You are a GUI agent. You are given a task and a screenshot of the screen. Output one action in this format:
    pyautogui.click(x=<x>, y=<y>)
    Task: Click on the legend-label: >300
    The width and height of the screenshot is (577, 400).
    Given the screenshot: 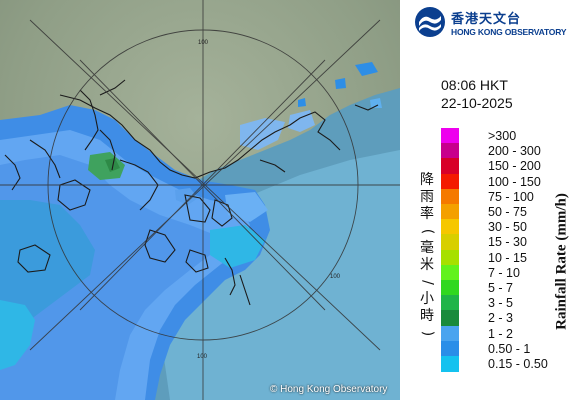 What is the action you would take?
    pyautogui.click(x=502, y=136)
    